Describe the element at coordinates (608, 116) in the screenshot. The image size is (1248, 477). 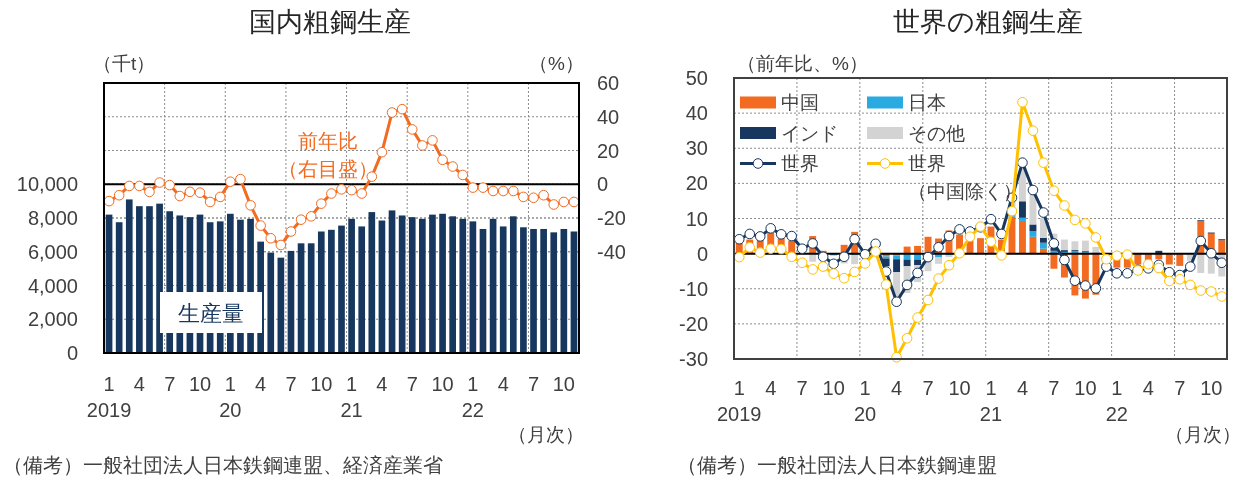
I see `y2-tick-label: 40` at that location.